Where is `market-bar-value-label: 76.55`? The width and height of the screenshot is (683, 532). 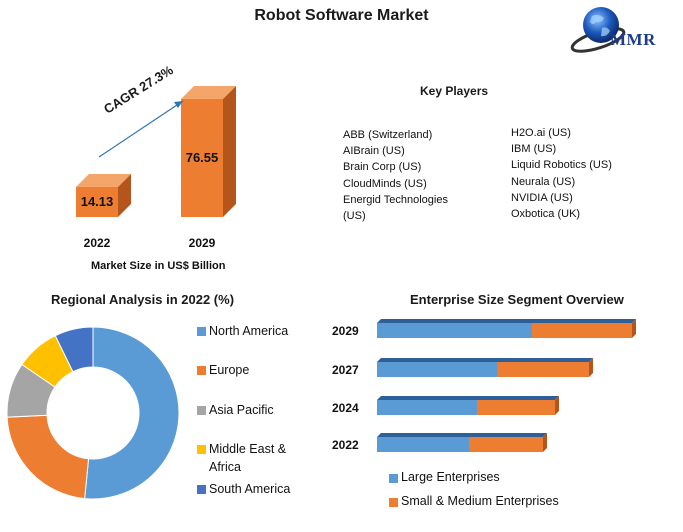 market-bar-value-label: 76.55 is located at coordinates (202, 157).